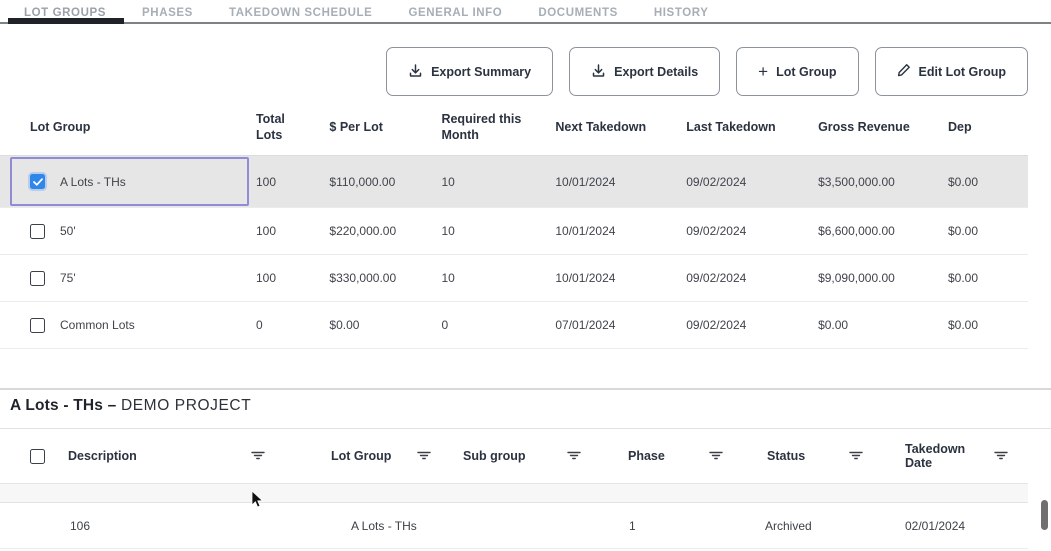  What do you see at coordinates (80, 526) in the screenshot?
I see `description-value: 106` at bounding box center [80, 526].